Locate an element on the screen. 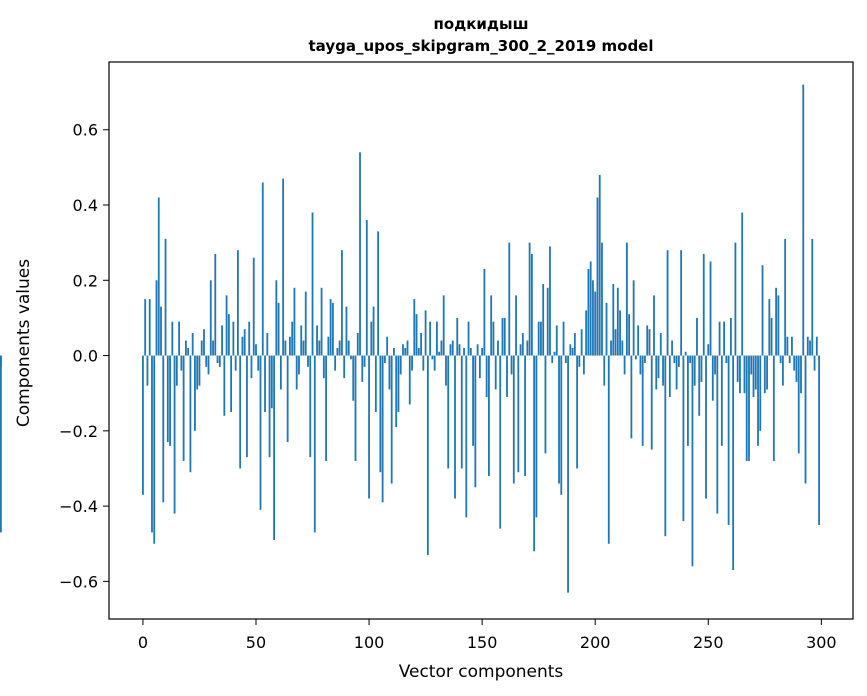 This screenshot has height=696, width=867. y-tick-label: 0.2 is located at coordinates (85, 280).